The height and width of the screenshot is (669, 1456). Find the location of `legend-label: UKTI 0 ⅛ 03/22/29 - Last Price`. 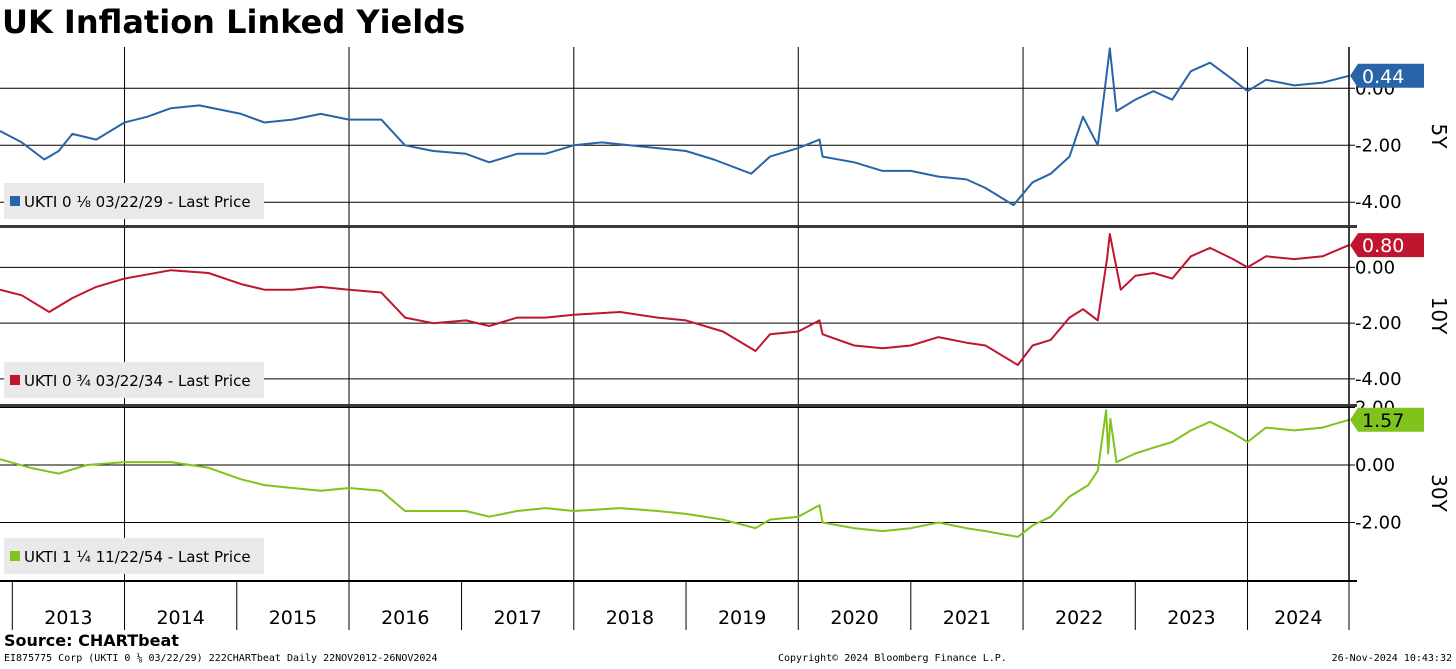

legend-label: UKTI 0 ⅛ 03/22/29 - Last Price is located at coordinates (137, 202).